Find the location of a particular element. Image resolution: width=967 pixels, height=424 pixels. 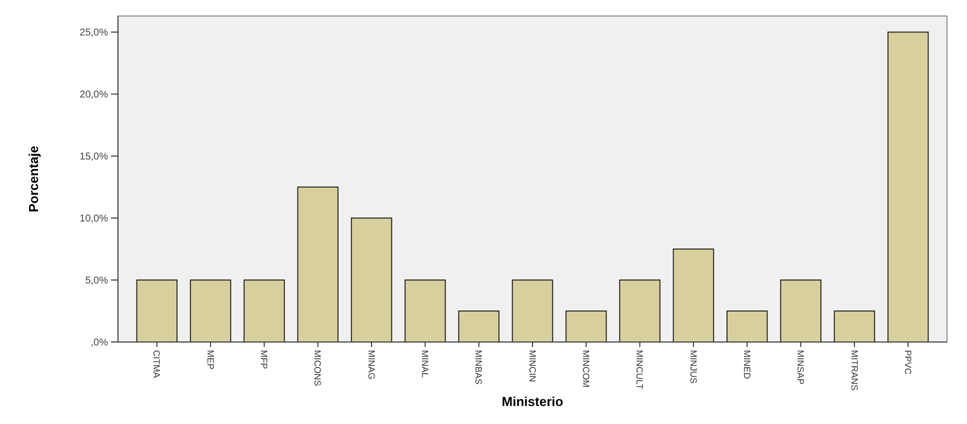

x-tick-label: MINCOM is located at coordinates (586, 369).